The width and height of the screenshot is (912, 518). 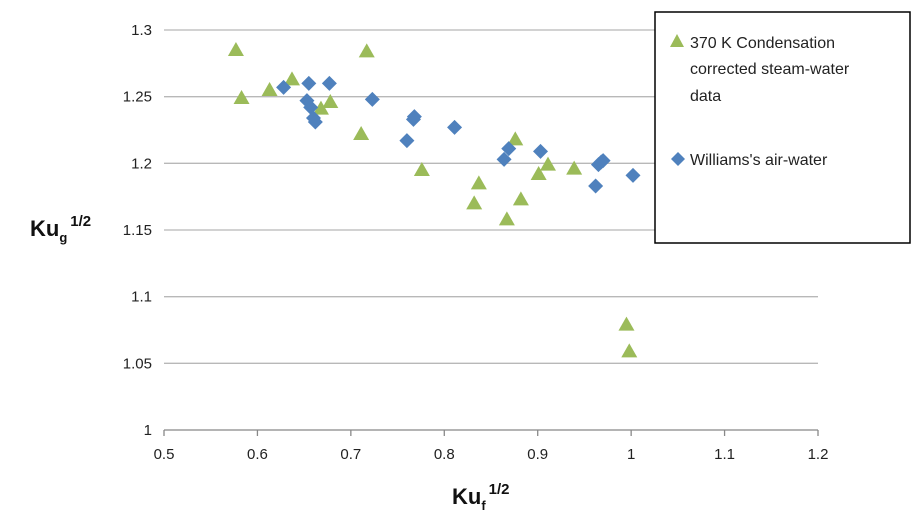 I want to click on x-tick-labels: 0.5 0.6 0.7 0.8 0.9 1 1.1 1.2, so click(x=491, y=454).